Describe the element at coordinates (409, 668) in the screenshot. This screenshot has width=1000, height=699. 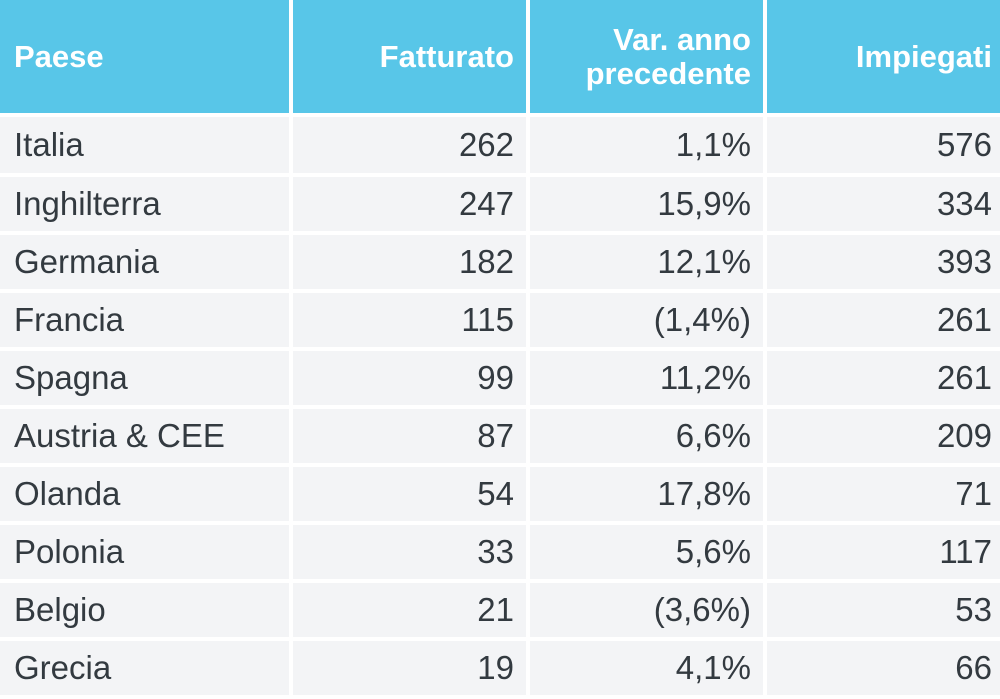
I see `cell-fatturato: 19` at that location.